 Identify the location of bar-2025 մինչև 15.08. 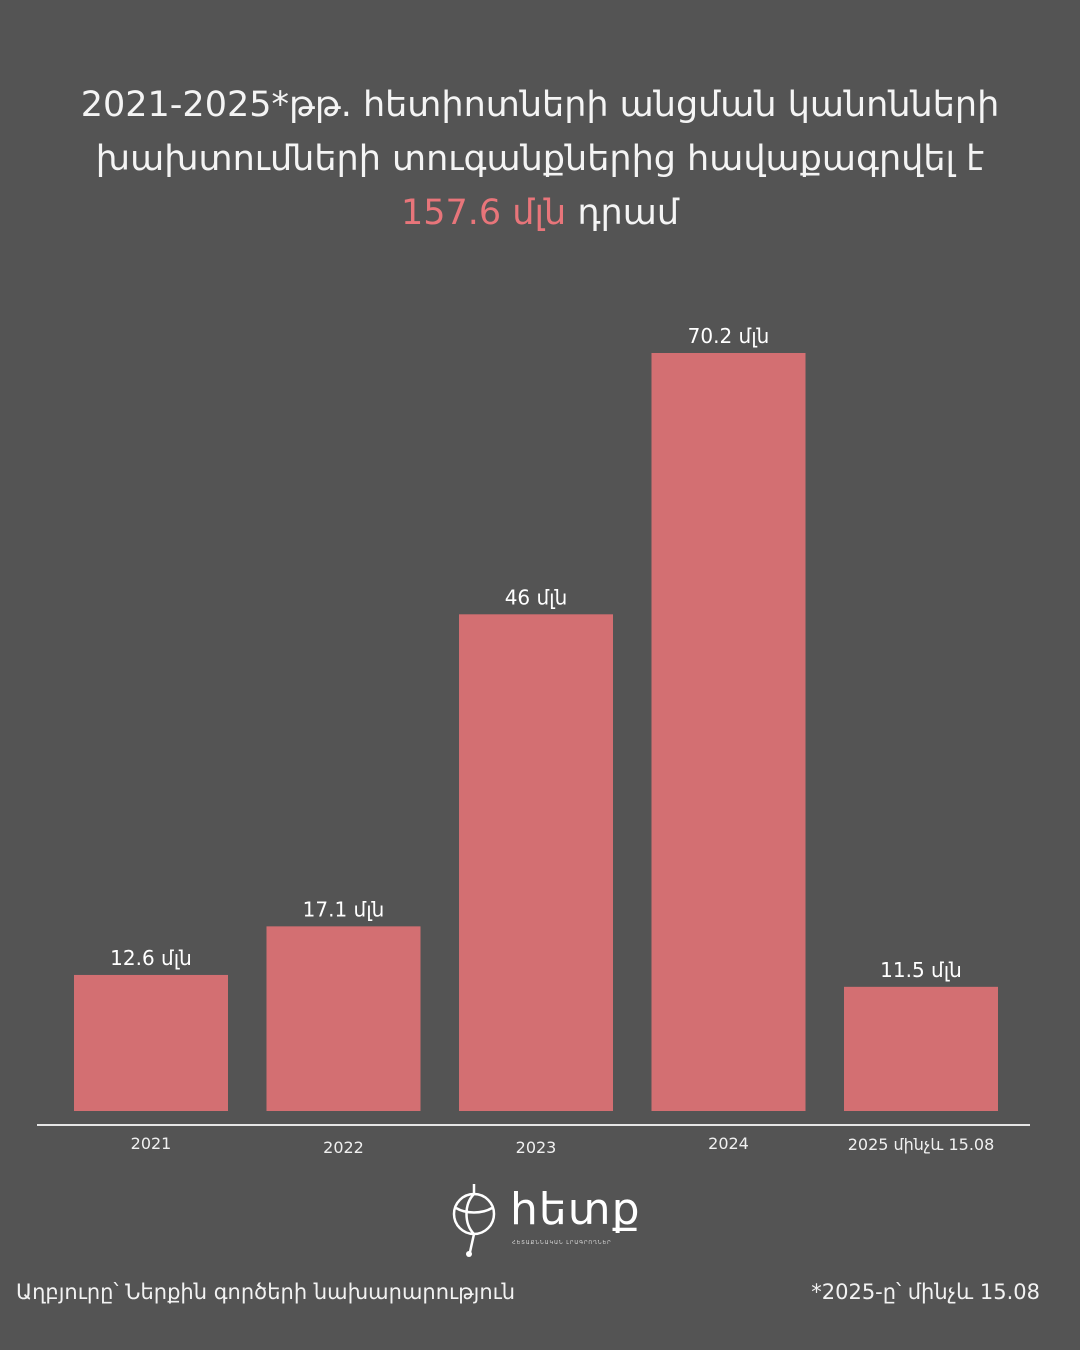
(921, 1048).